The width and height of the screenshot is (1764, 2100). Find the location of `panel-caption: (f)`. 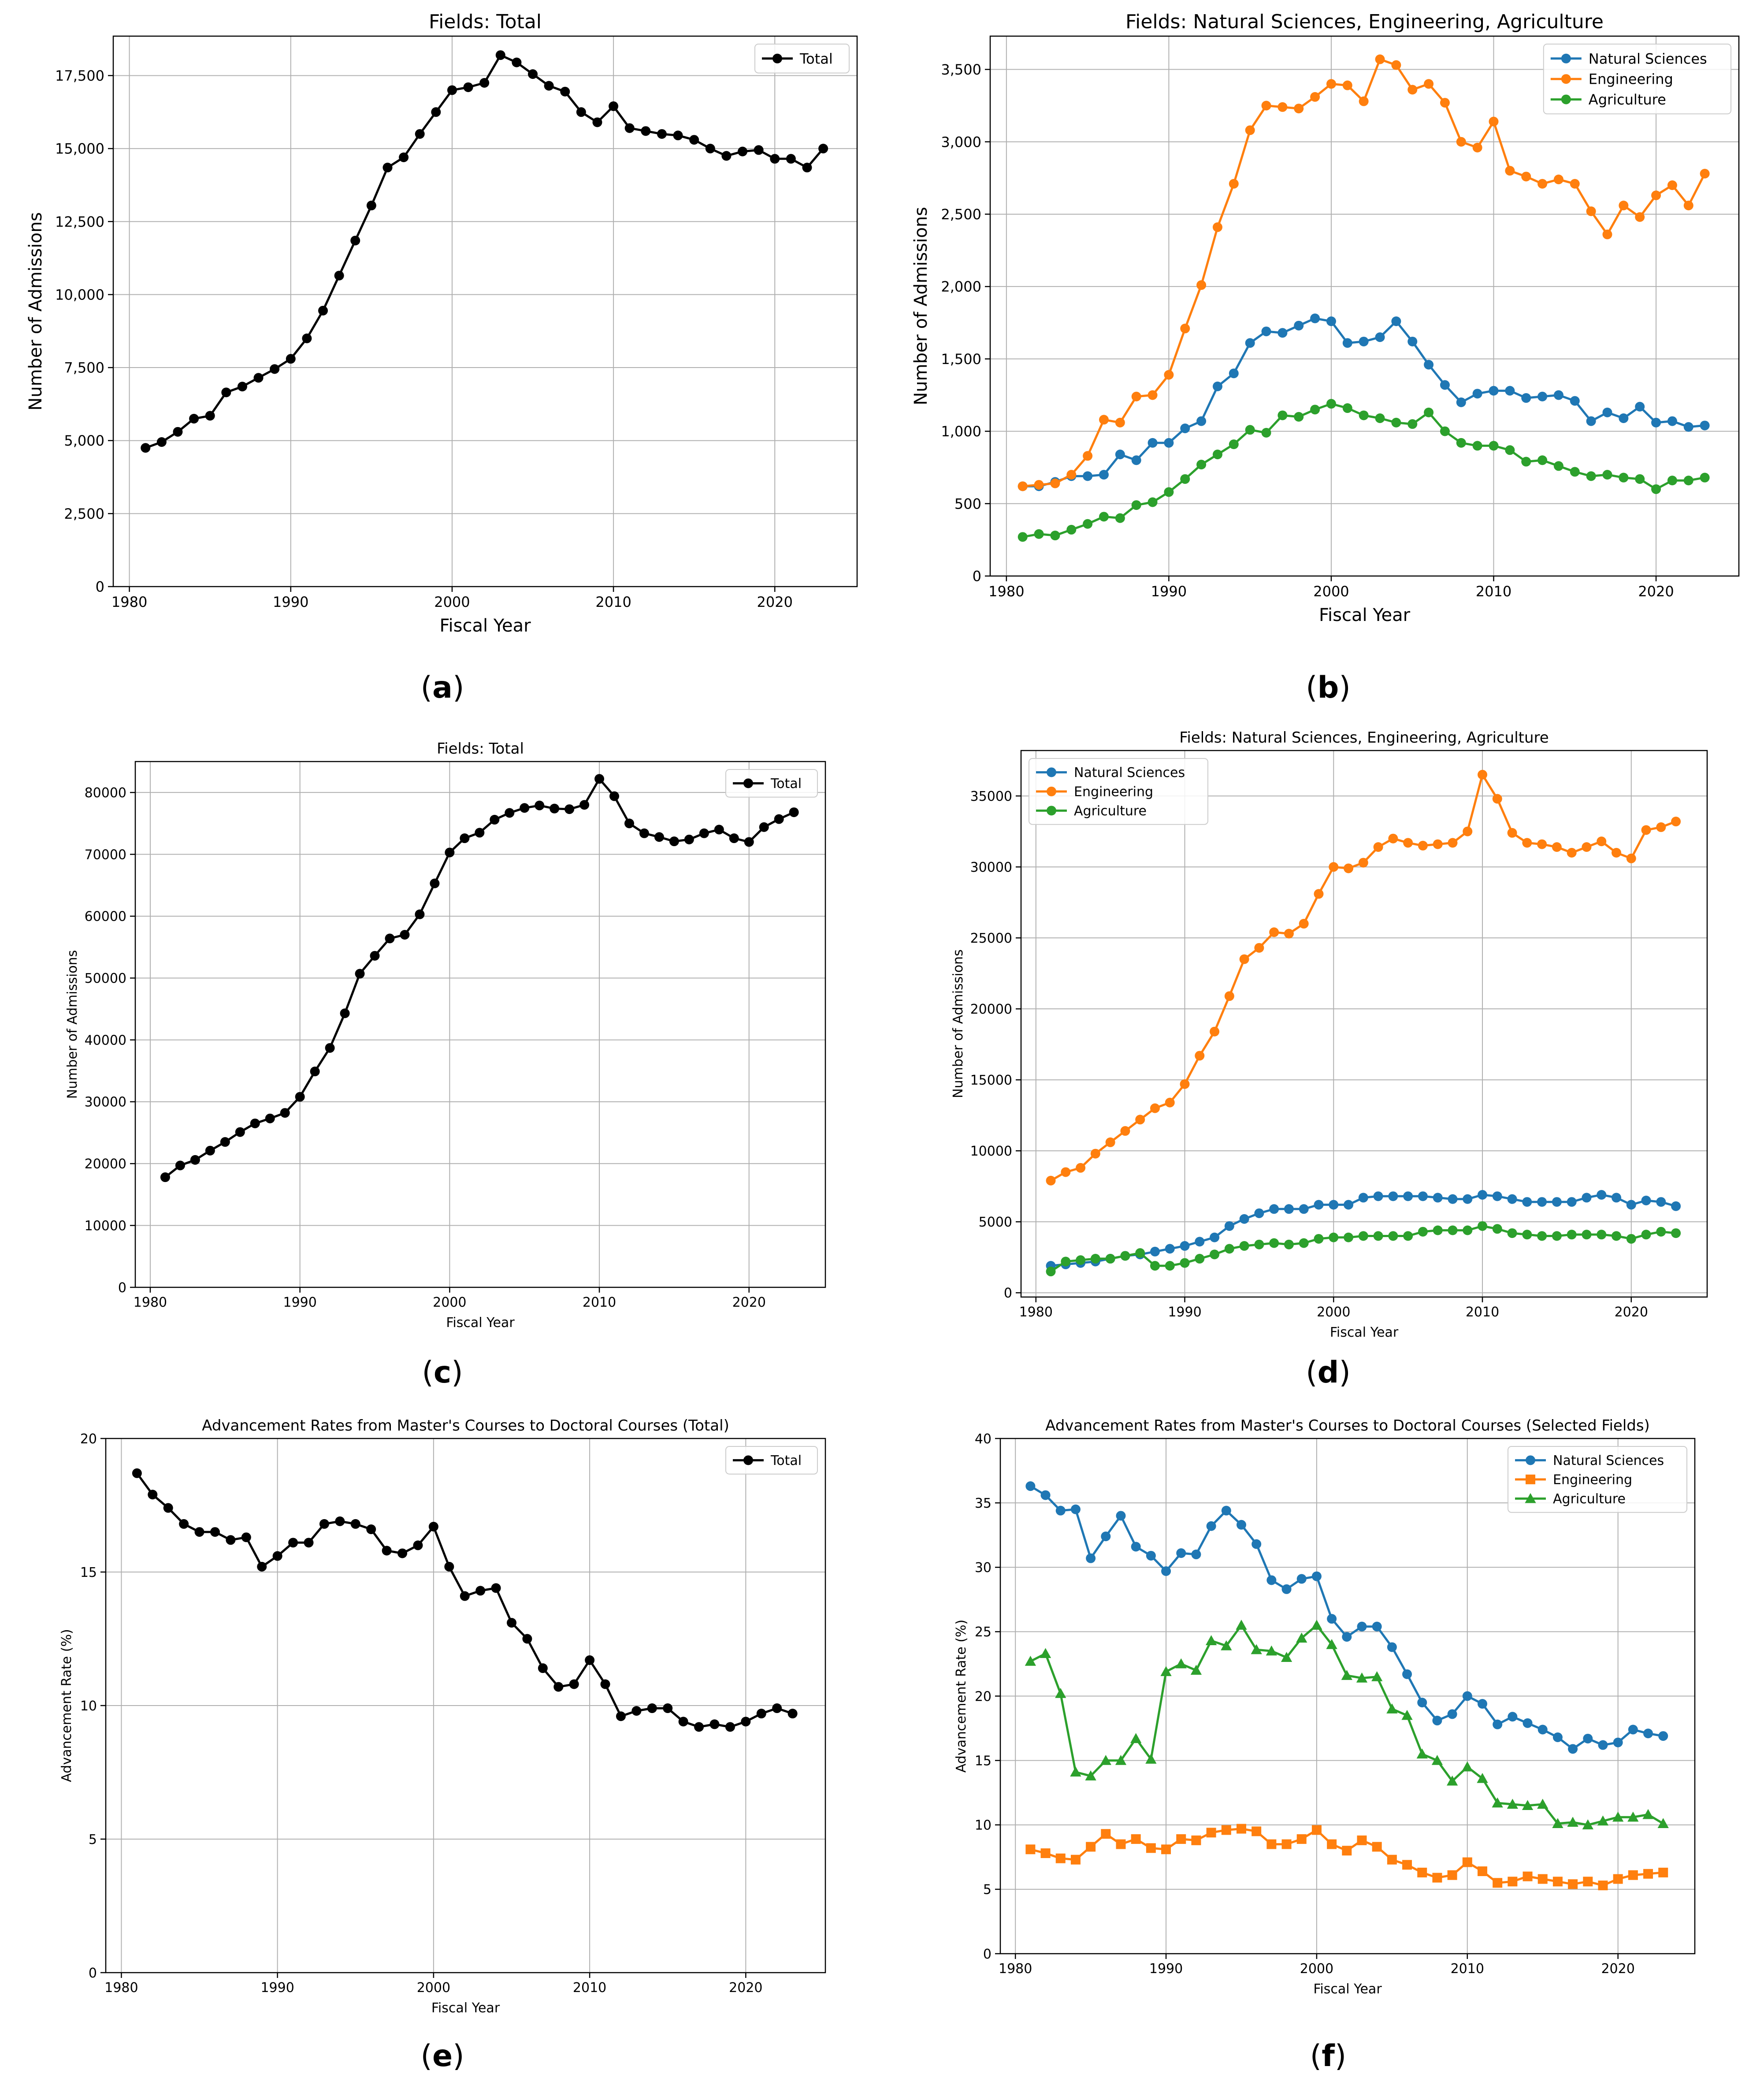

panel-caption: (f) is located at coordinates (1328, 2056).